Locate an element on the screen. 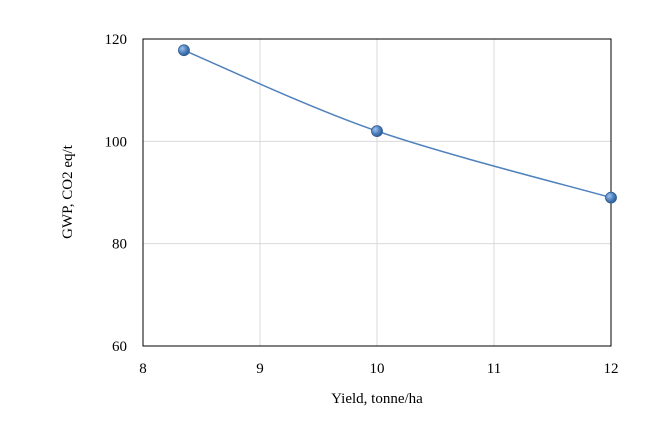 This screenshot has height=423, width=664. y-axis-label: GWP, CO2 eq/t is located at coordinates (68, 191).